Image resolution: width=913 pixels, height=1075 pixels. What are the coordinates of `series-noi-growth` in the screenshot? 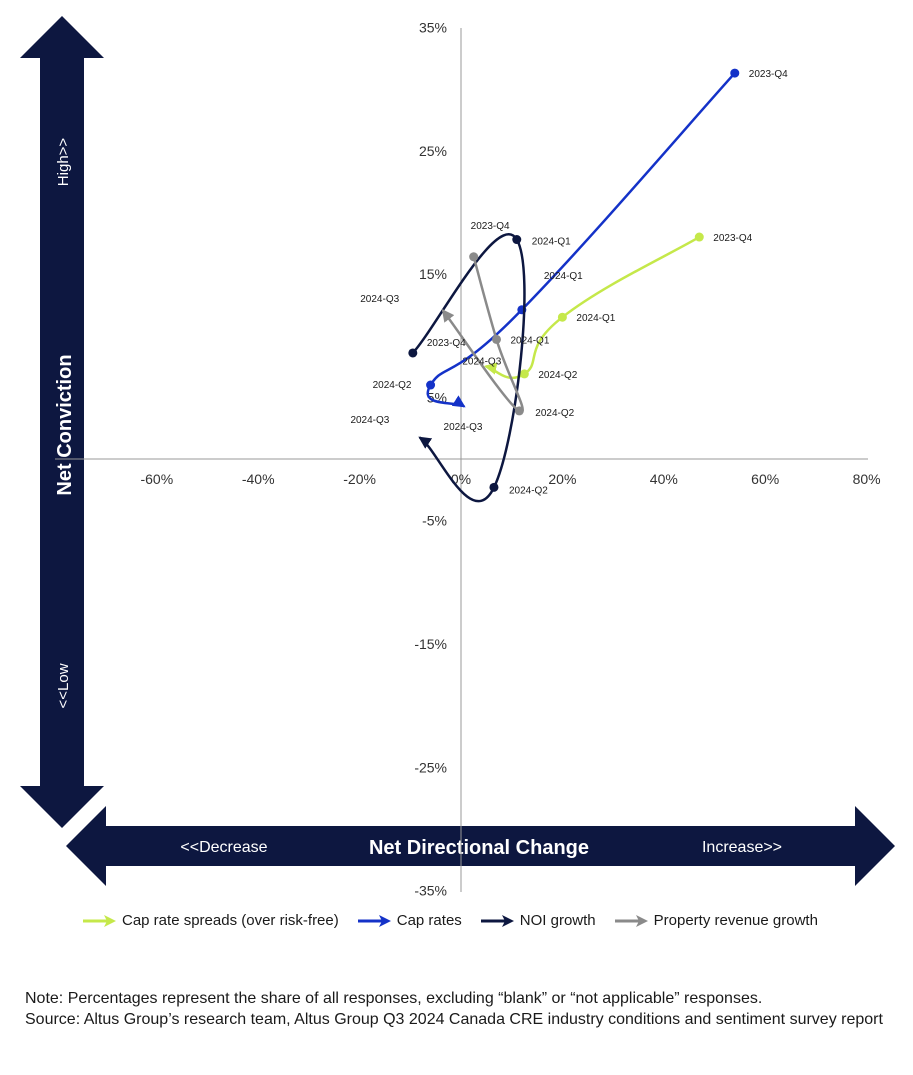 It's located at (467, 368).